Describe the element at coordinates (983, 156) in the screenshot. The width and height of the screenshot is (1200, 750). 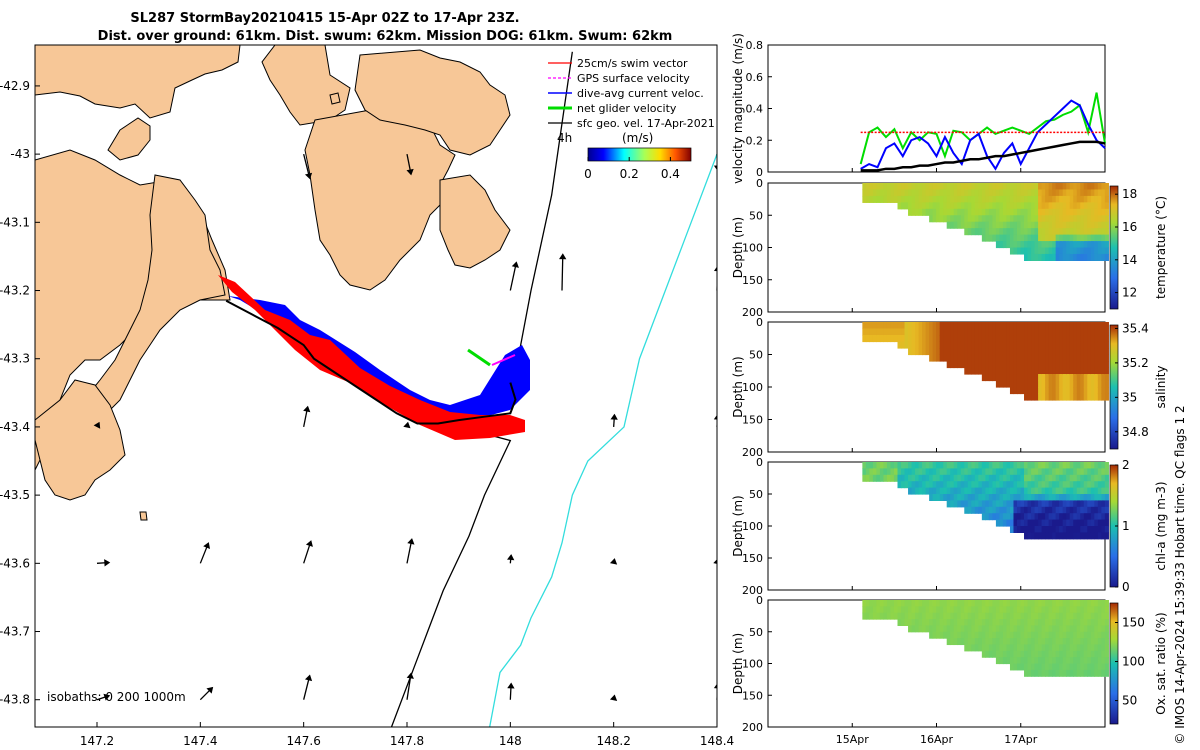
I see `velocity-series-line` at that location.